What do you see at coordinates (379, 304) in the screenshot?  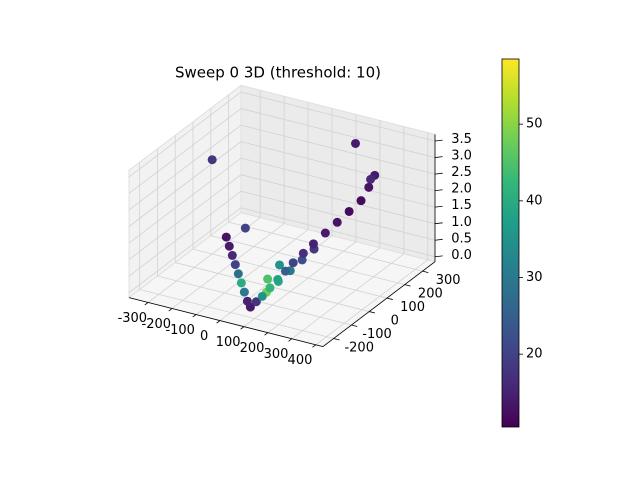 I see `y-axis` at bounding box center [379, 304].